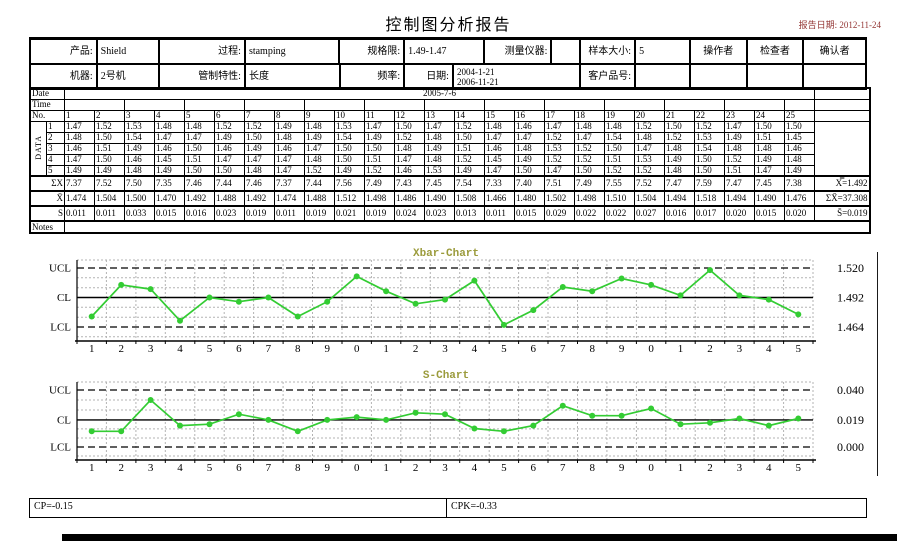  Describe the element at coordinates (850, 327) in the screenshot. I see `limit-value: 1.464` at that location.